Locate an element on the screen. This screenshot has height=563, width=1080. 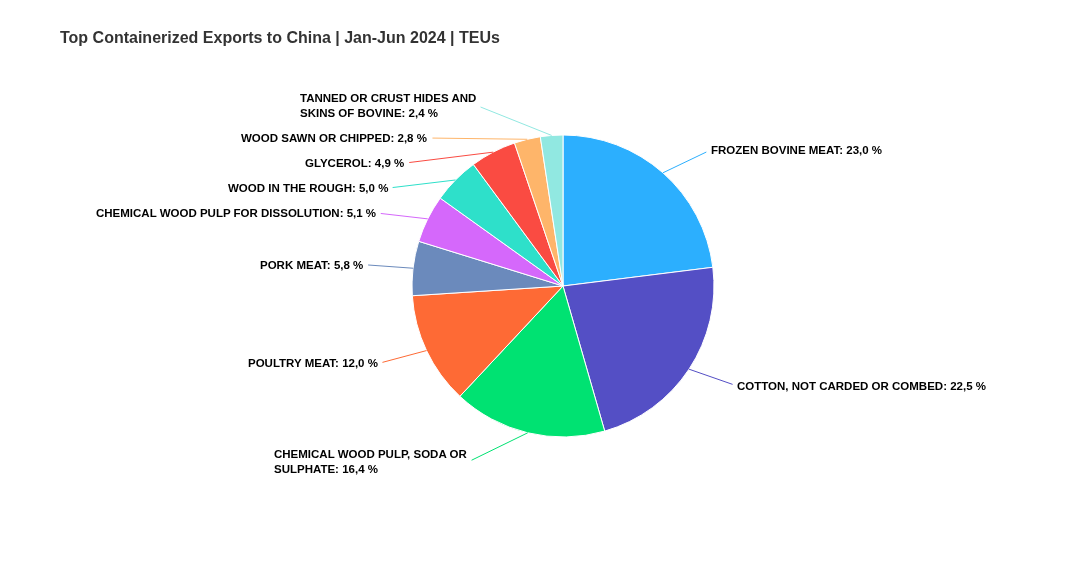
slice-label: PORK MEAT: 5,8 % is located at coordinates (312, 265).